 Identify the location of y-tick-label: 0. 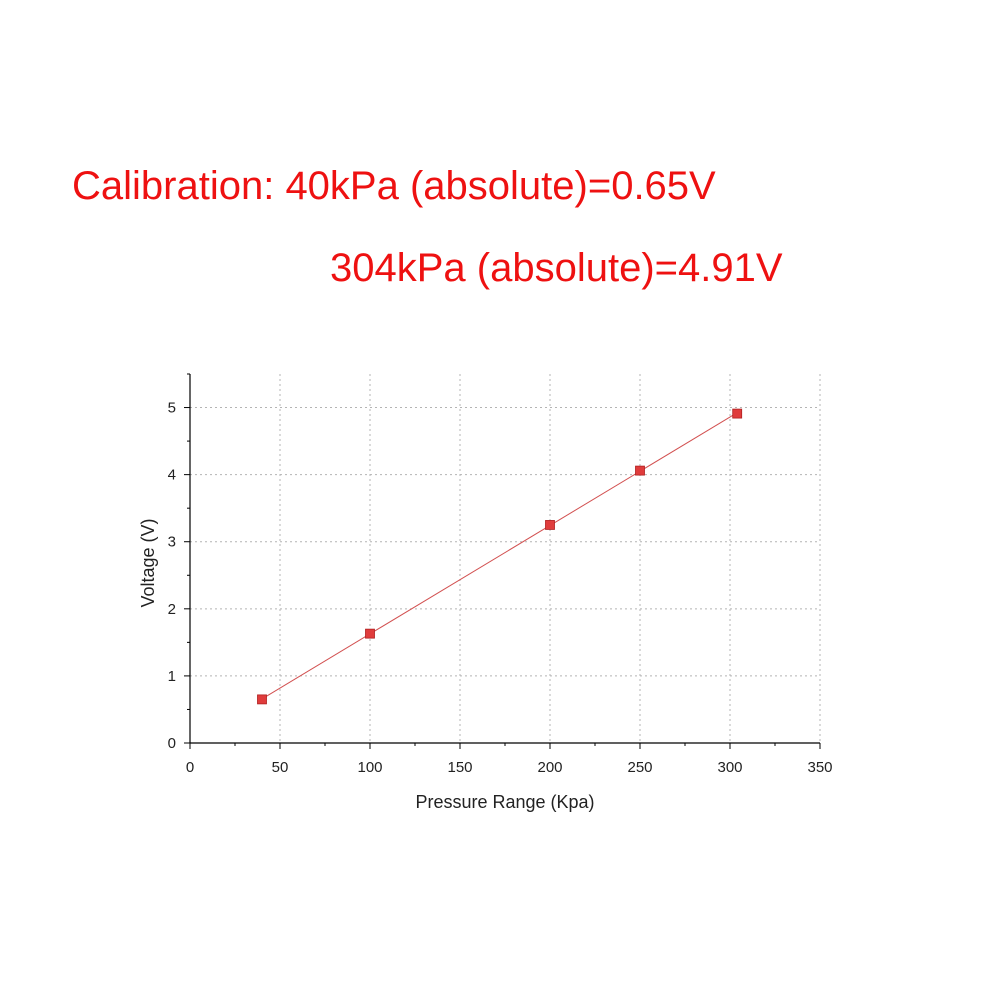
(172, 743).